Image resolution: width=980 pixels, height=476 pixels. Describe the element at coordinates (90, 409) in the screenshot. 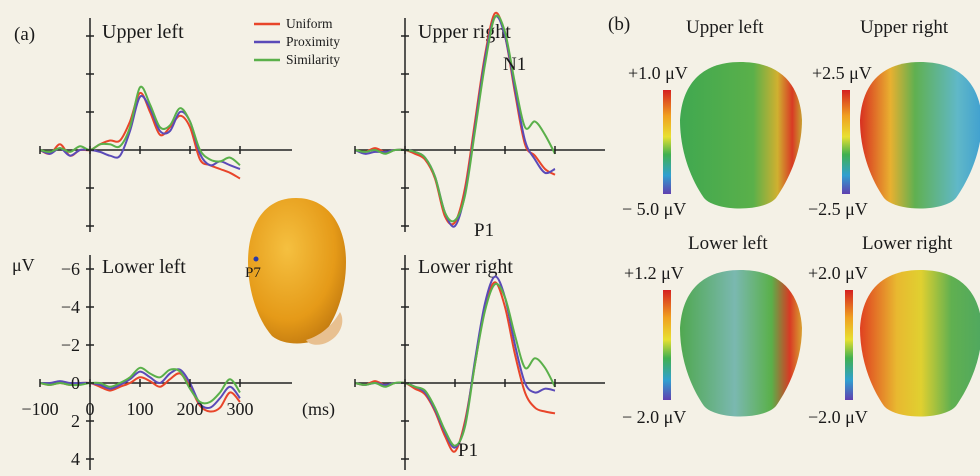

I see `x-tick-label: 0` at that location.